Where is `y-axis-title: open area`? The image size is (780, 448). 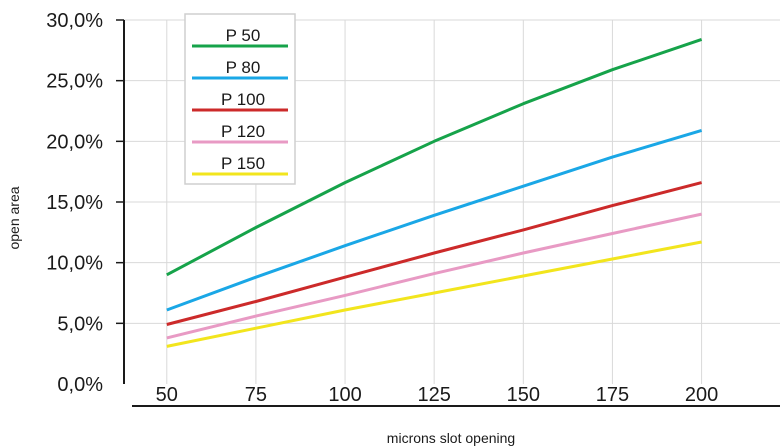
y-axis-title: open area is located at coordinates (14, 217).